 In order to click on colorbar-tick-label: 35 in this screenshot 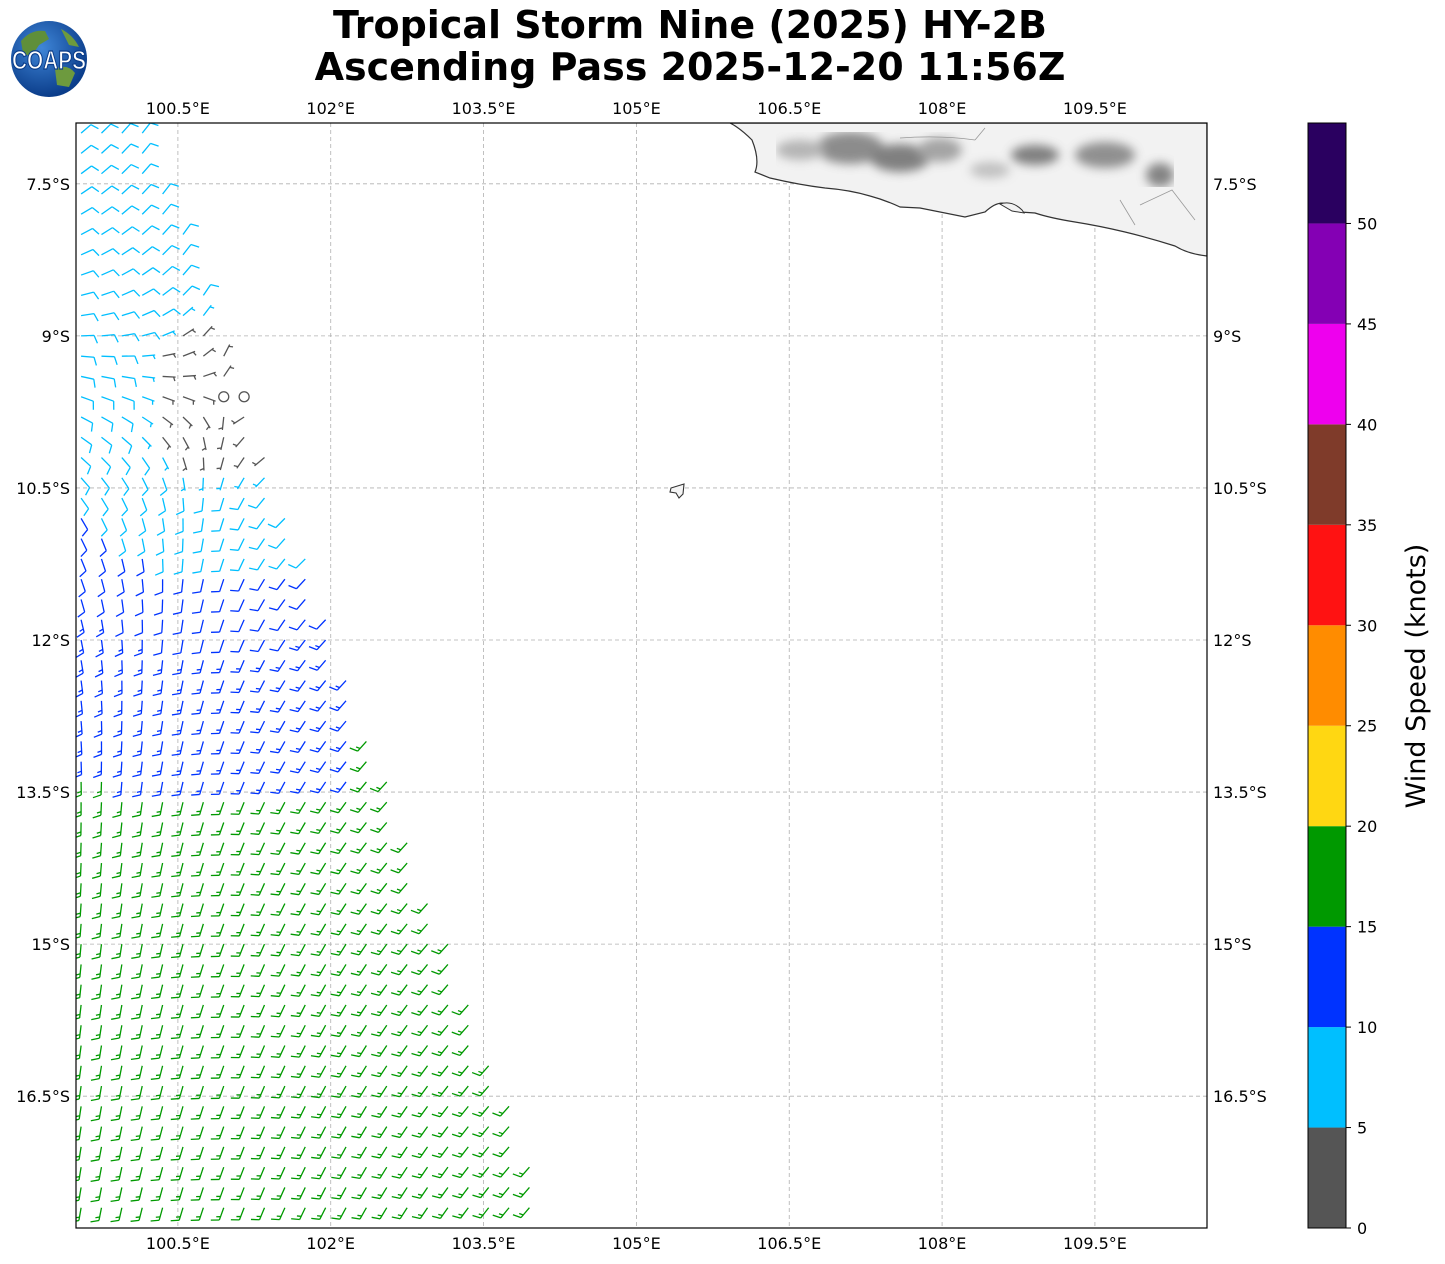, I will do `click(1367, 525)`.